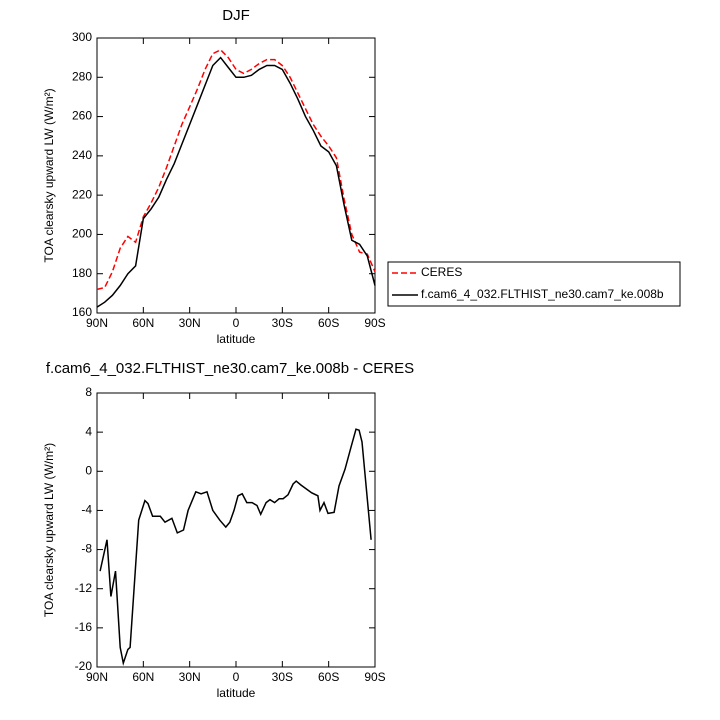 Image resolution: width=720 pixels, height=720 pixels. Describe the element at coordinates (82, 116) in the screenshot. I see `y-tick-label: 260` at that location.